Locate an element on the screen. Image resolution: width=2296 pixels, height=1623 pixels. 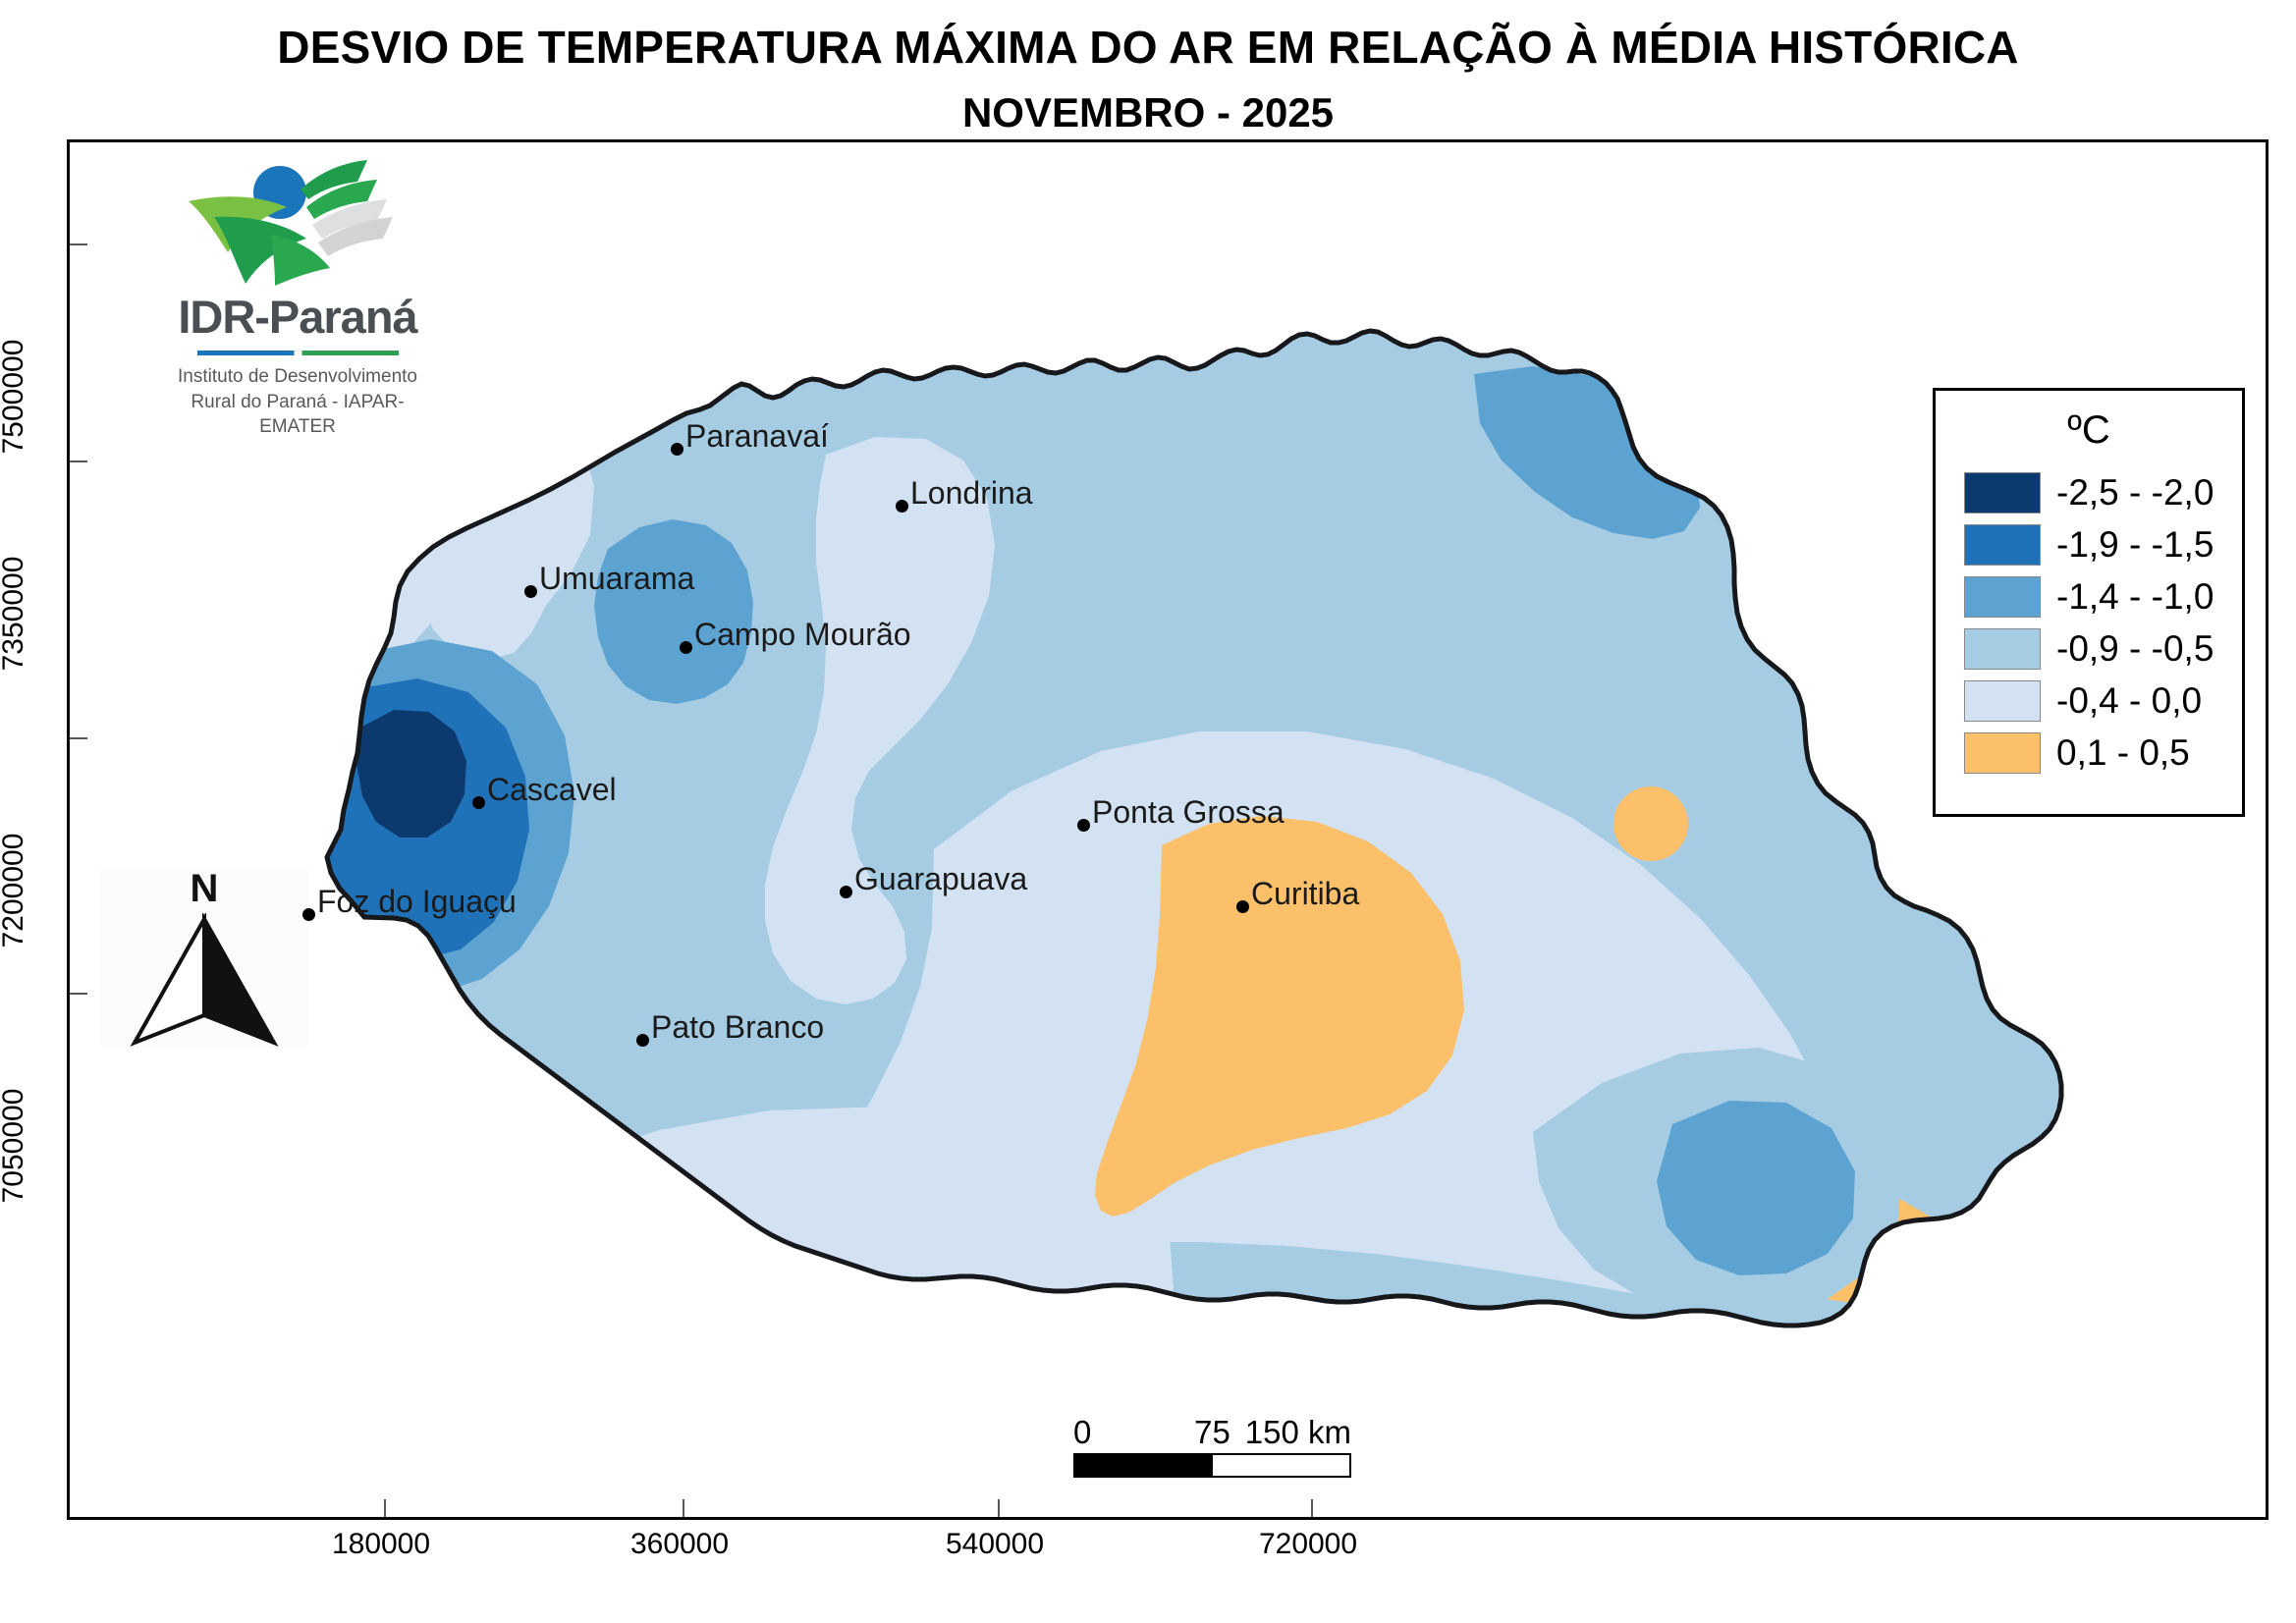
north-letter: N is located at coordinates (204, 888).